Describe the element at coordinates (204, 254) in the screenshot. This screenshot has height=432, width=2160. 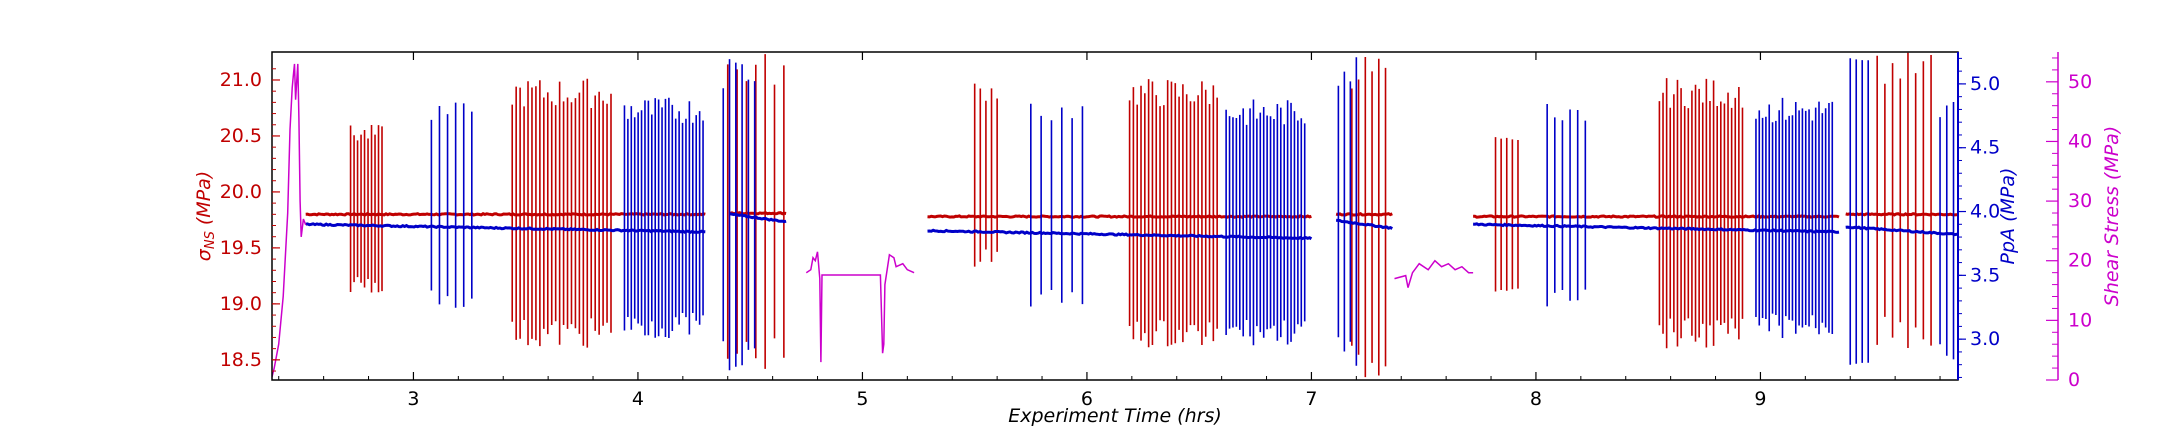
I see `sigma-axis-title-symbol: σ` at that location.